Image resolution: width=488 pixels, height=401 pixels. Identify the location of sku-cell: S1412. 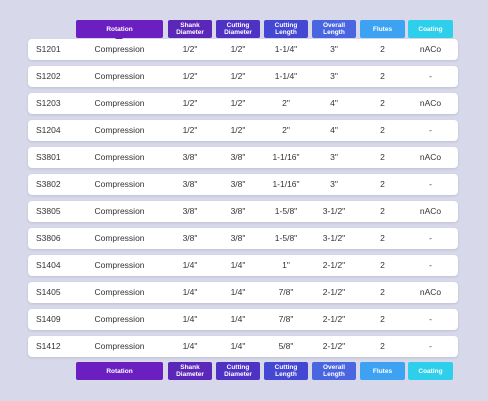
(48, 346).